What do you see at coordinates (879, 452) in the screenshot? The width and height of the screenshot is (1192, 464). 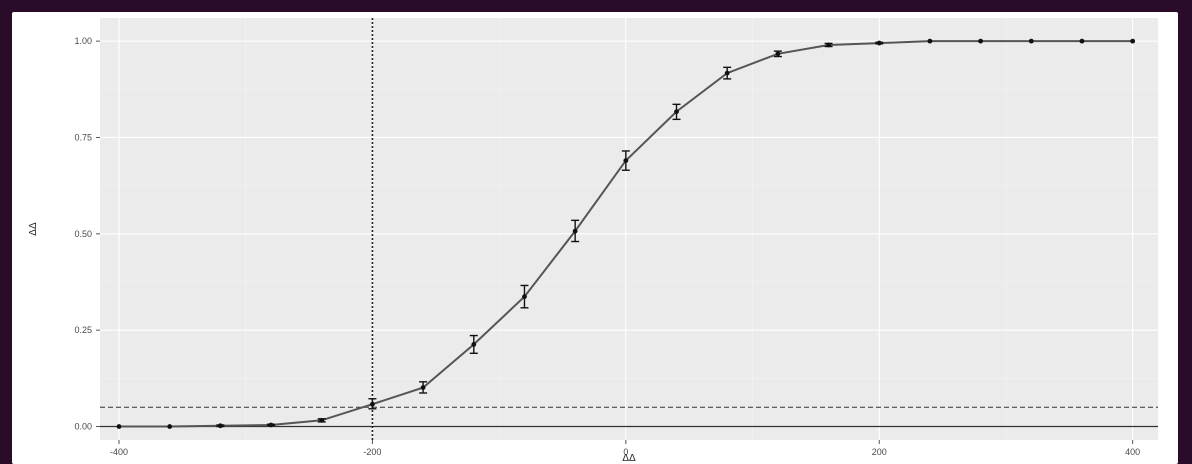 I see `x-tick-label: 200` at bounding box center [879, 452].